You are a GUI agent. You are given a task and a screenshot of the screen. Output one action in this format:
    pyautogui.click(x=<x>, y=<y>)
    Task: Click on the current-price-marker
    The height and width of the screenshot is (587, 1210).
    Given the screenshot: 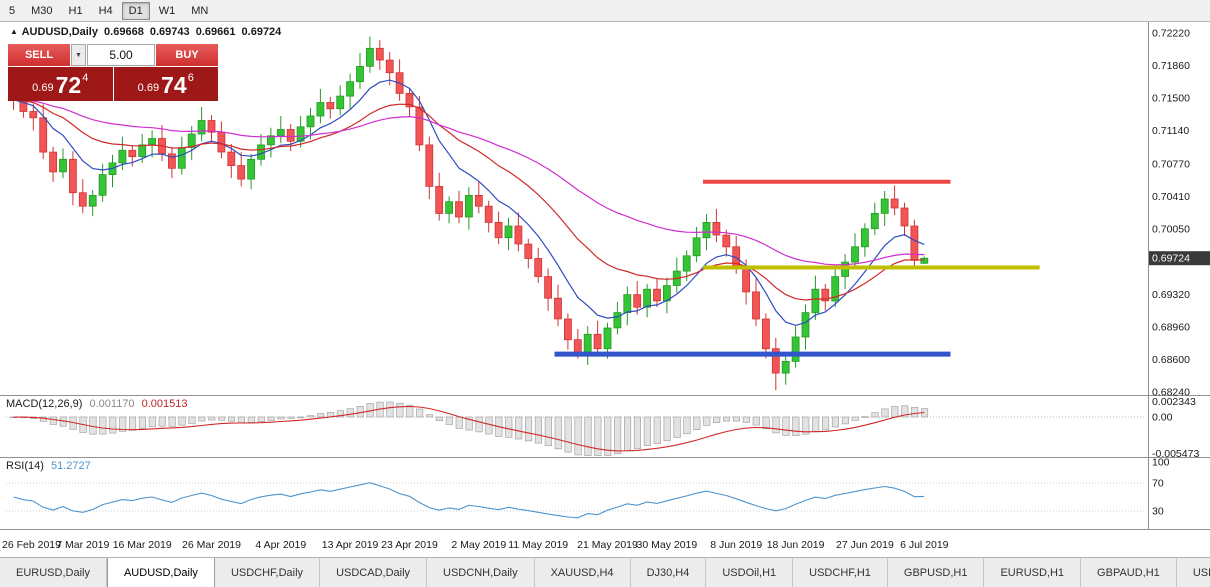 What is the action you would take?
    pyautogui.click(x=1179, y=258)
    